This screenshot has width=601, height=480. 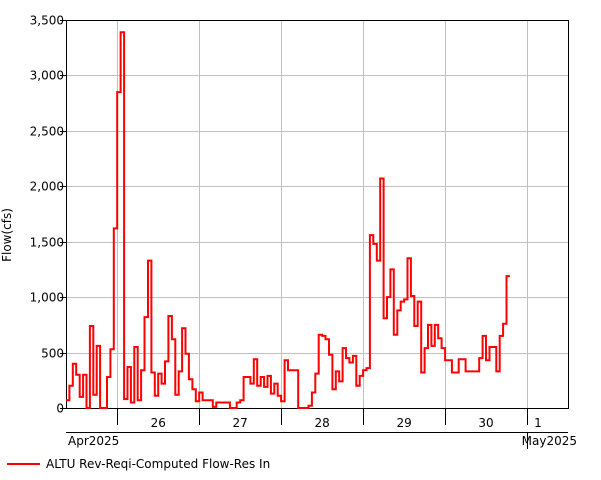 I want to click on y-tick-label: 1,500, so click(x=47, y=243).